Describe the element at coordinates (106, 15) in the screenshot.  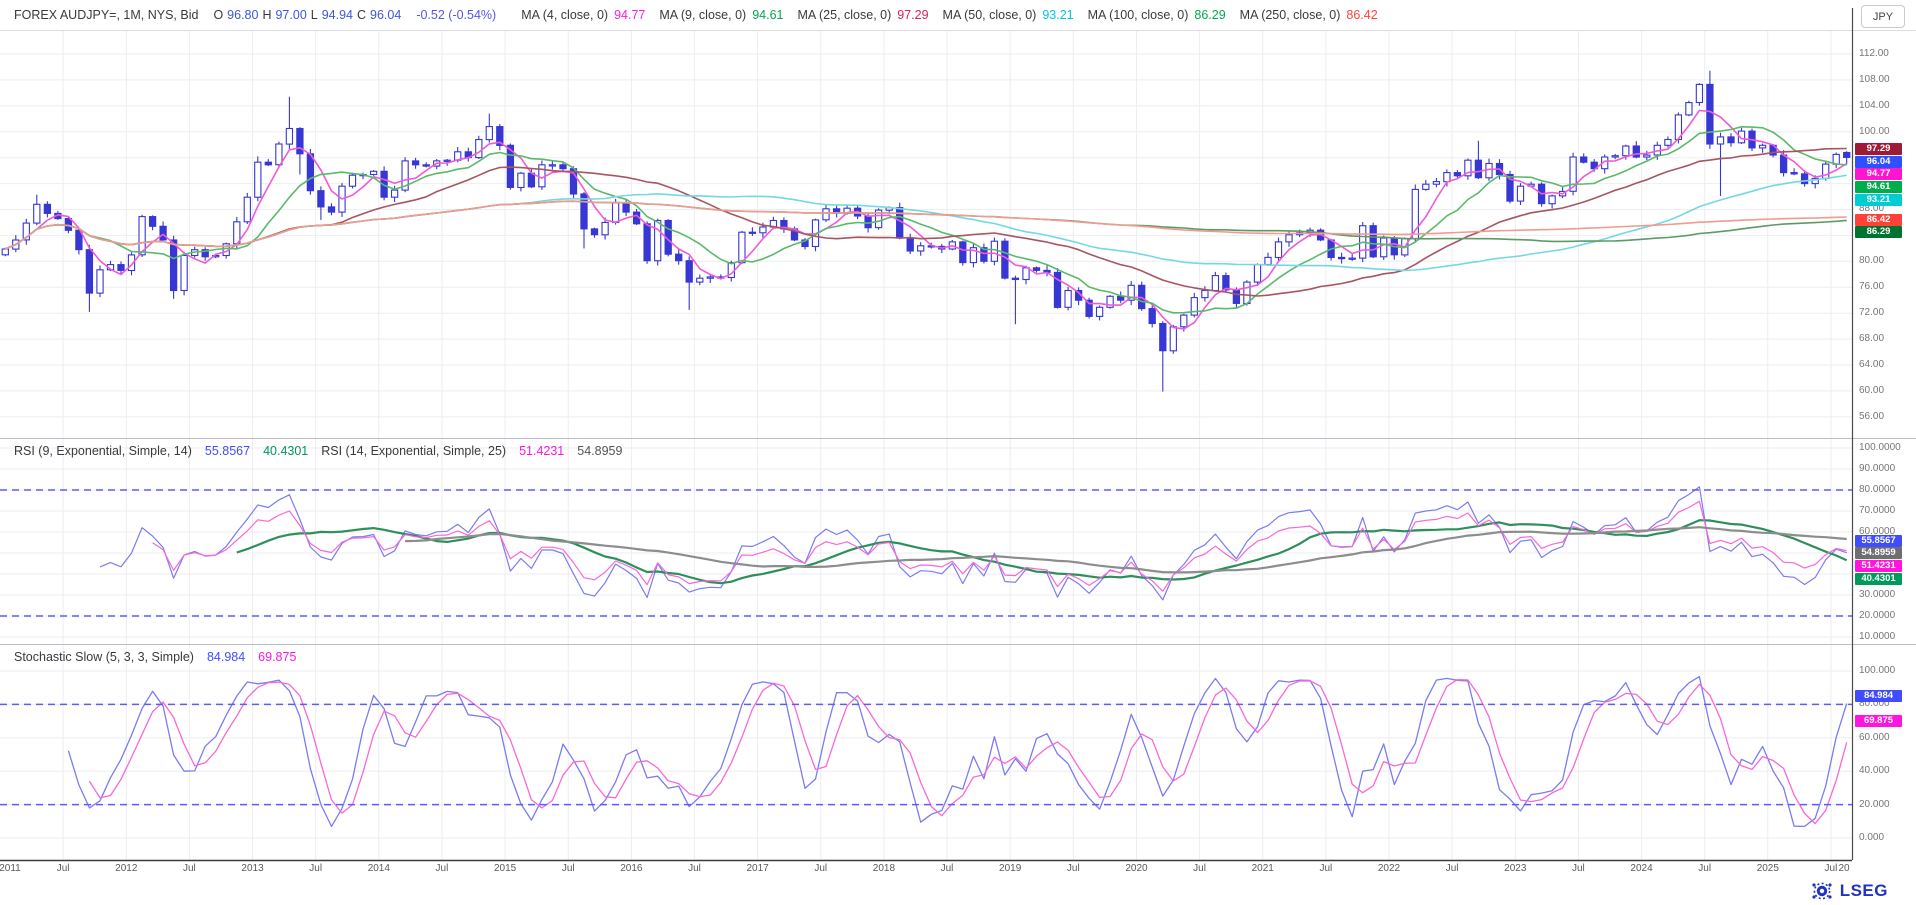
I see `instrument-title: FOREX AUDJPY=, 1M, NYS, Bid` at that location.